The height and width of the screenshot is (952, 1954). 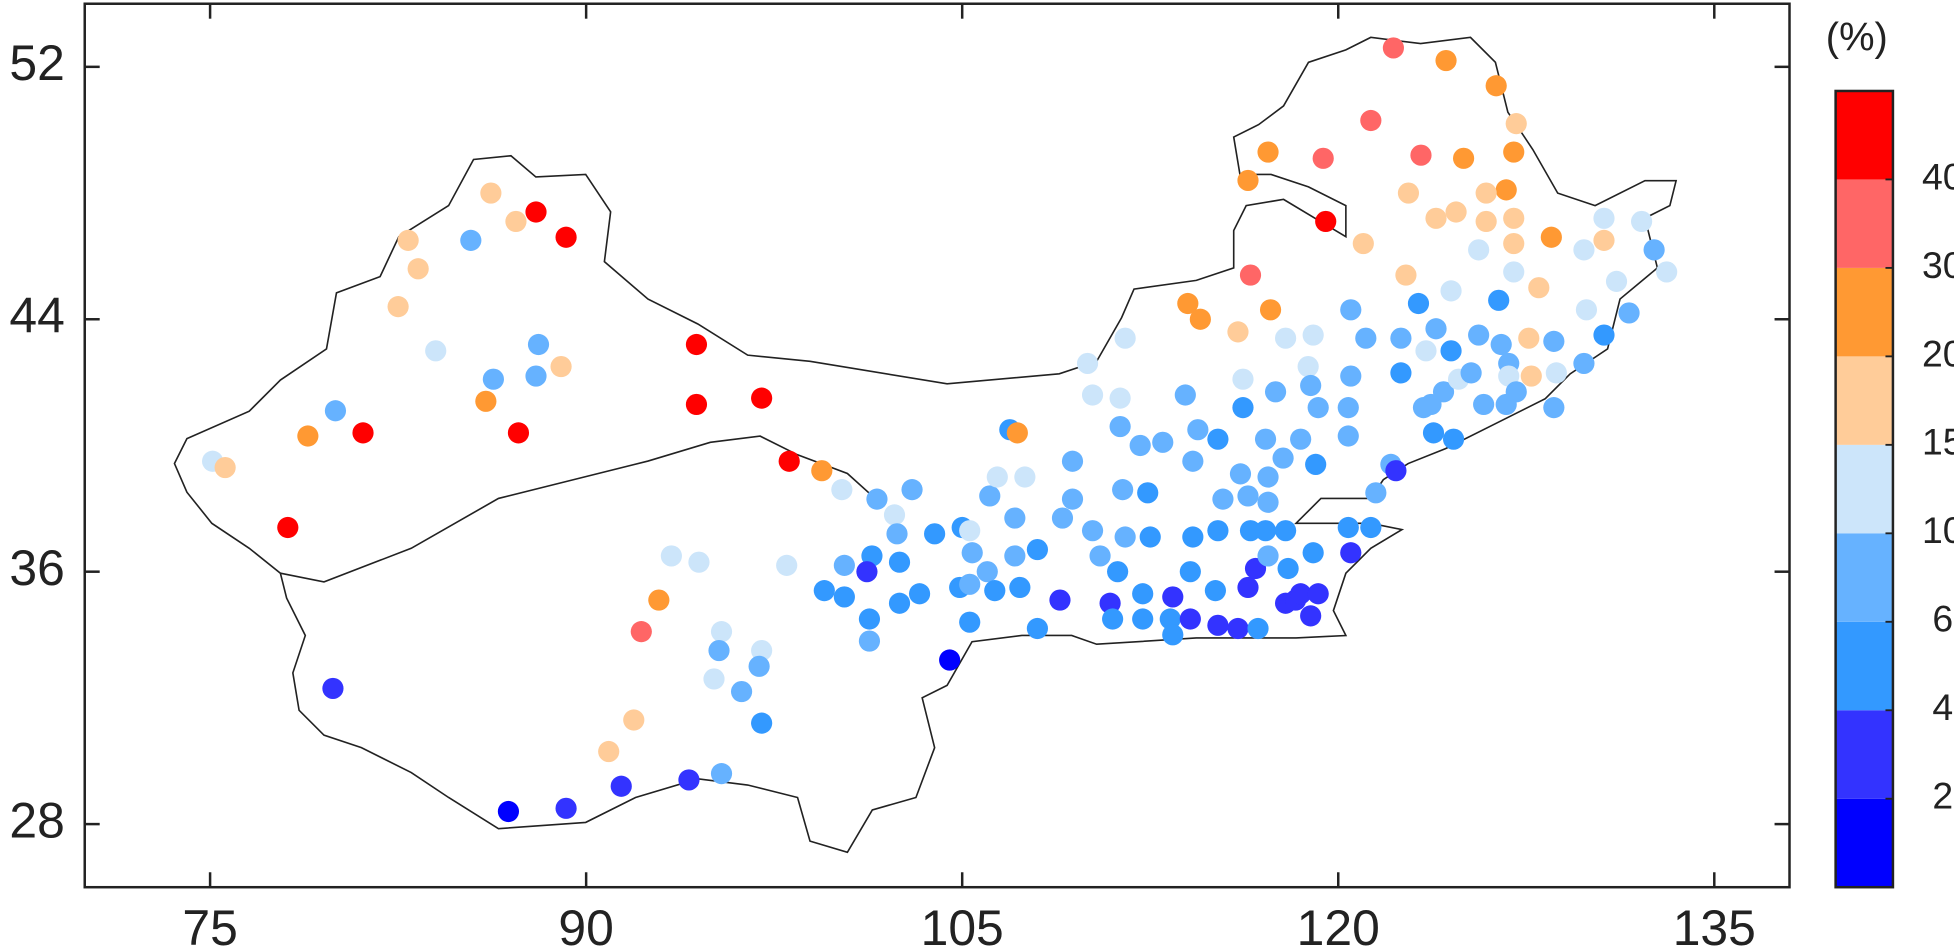 I want to click on colorbar-title: (%), so click(x=1857, y=37).